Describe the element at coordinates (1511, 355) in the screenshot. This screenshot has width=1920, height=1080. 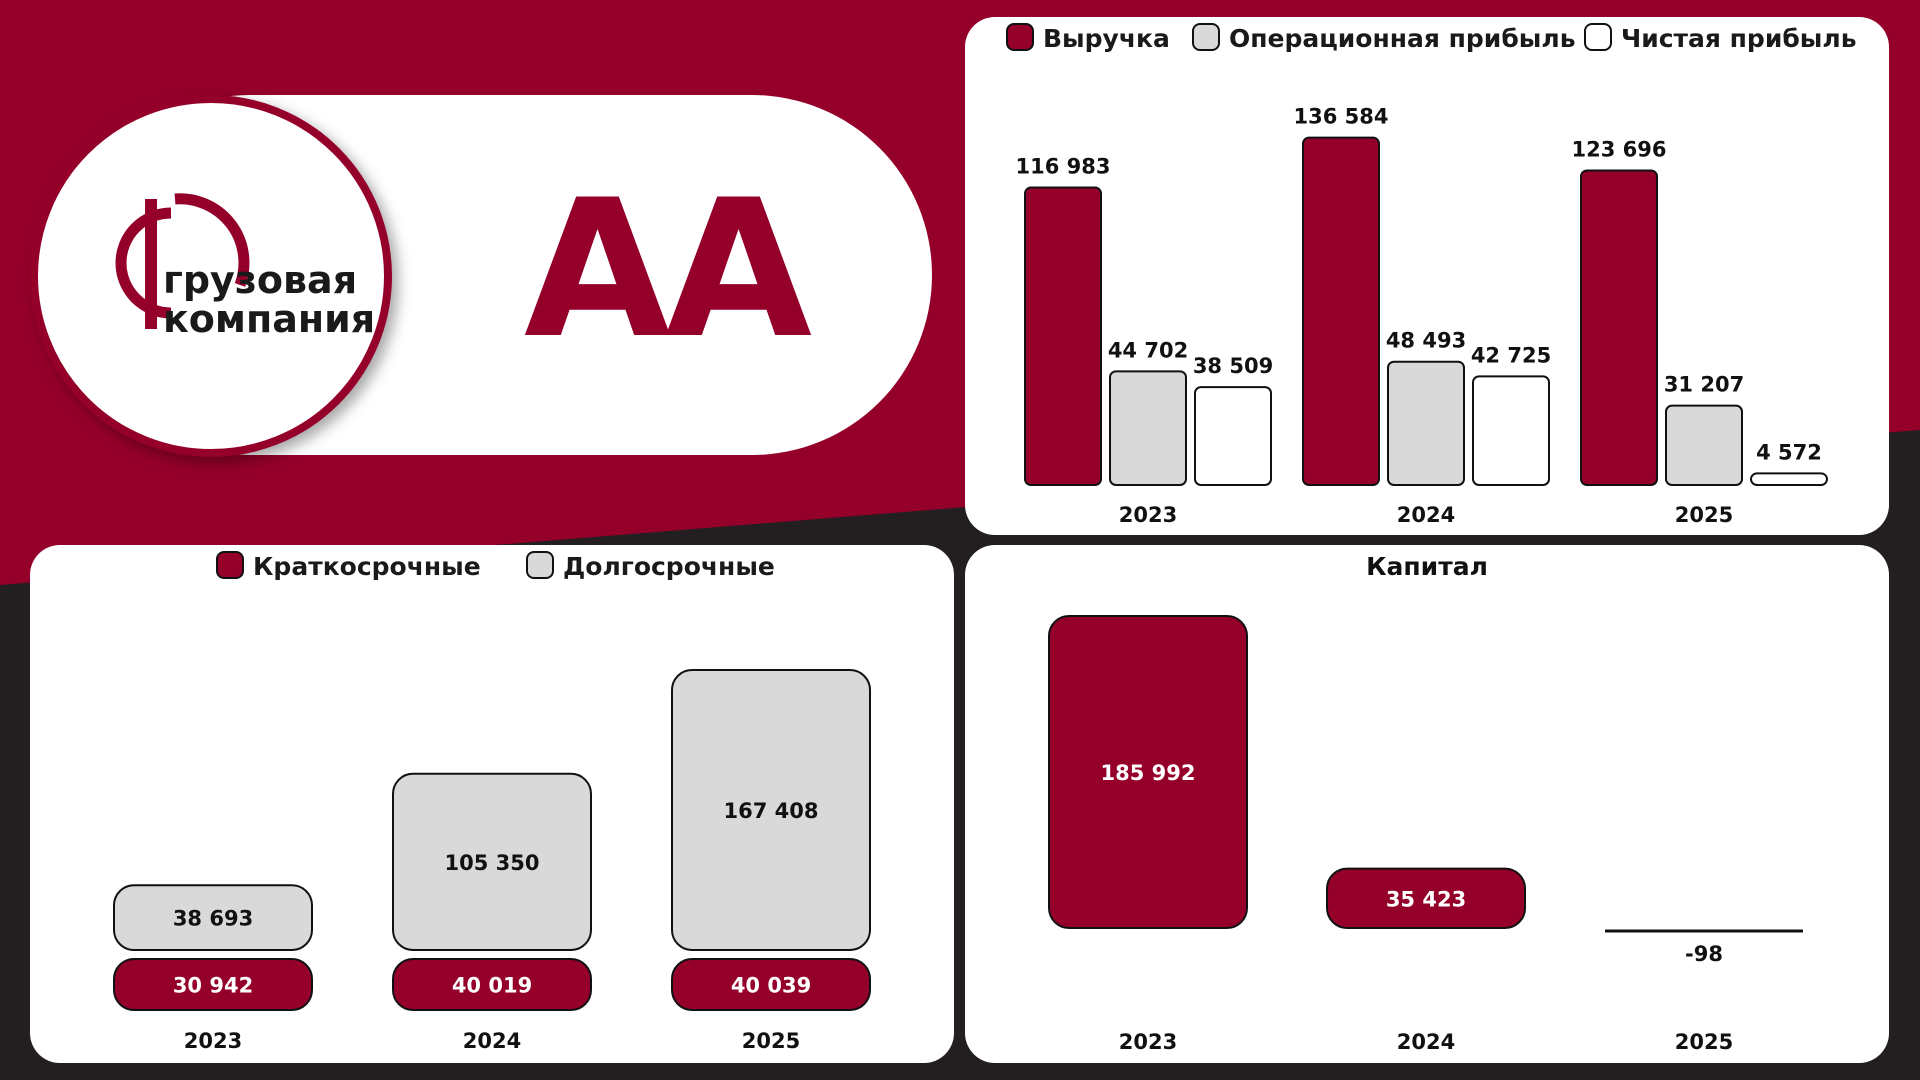
I see `data-label-2024-2: 42 725` at that location.